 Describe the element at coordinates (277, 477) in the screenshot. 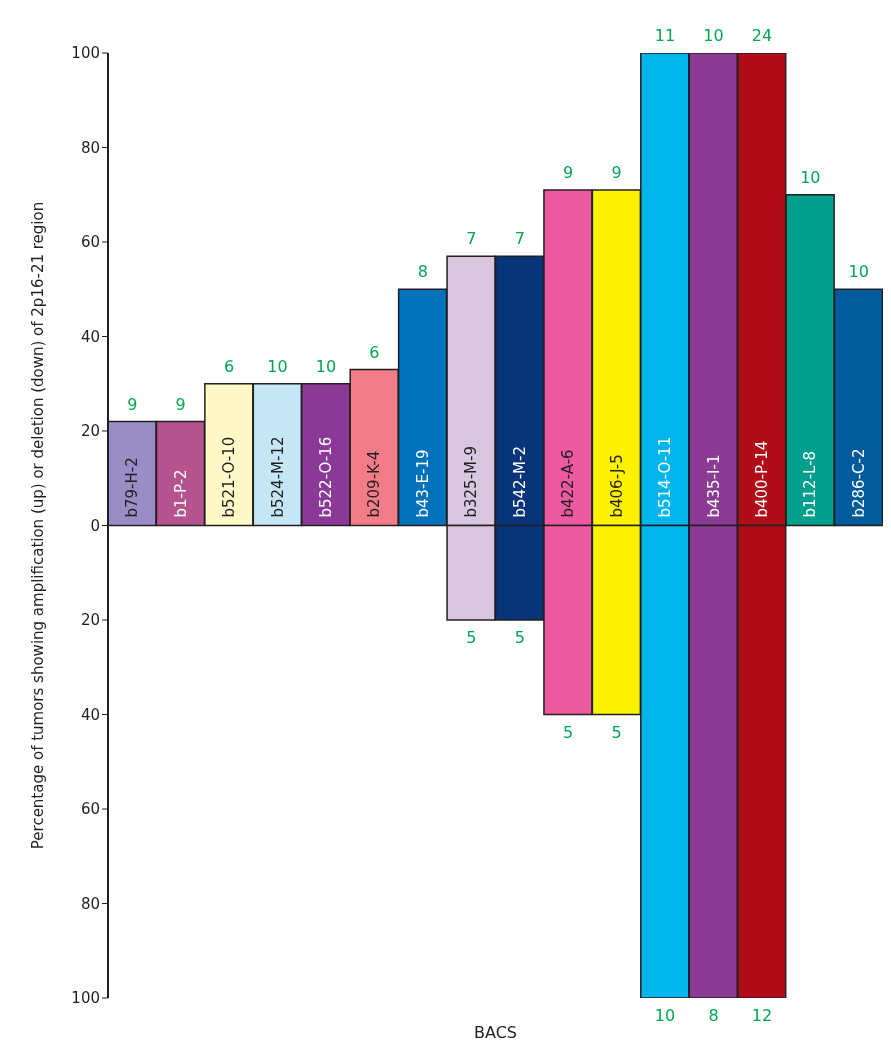

I see `x-tick-label: b524-M-12` at that location.